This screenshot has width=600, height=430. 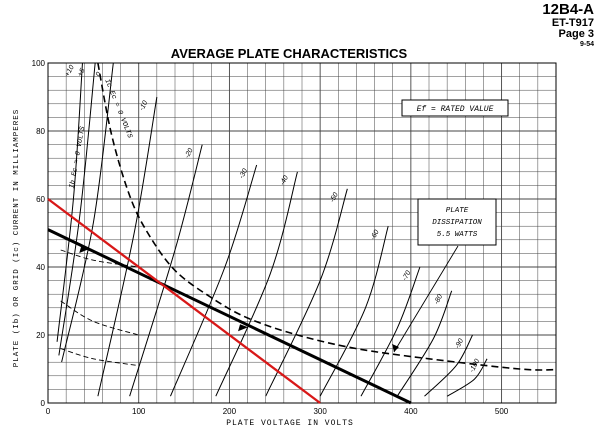 I want to click on x-tick-label: 500, so click(x=502, y=411).